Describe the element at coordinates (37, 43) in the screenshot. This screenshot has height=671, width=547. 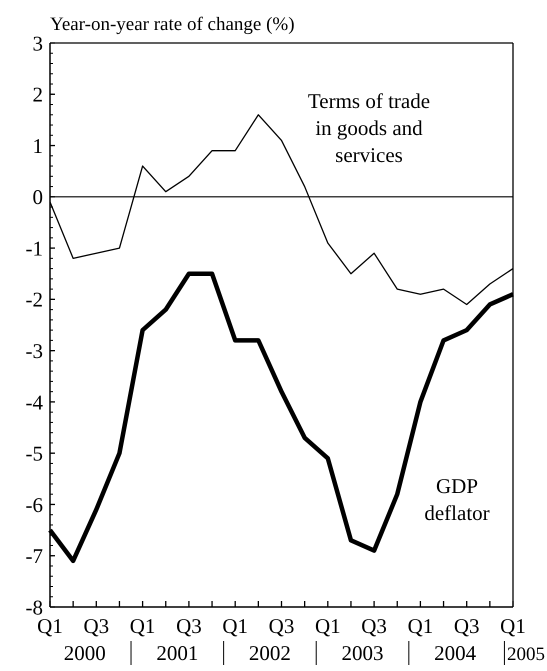
I see `y-tick-label: 3` at that location.